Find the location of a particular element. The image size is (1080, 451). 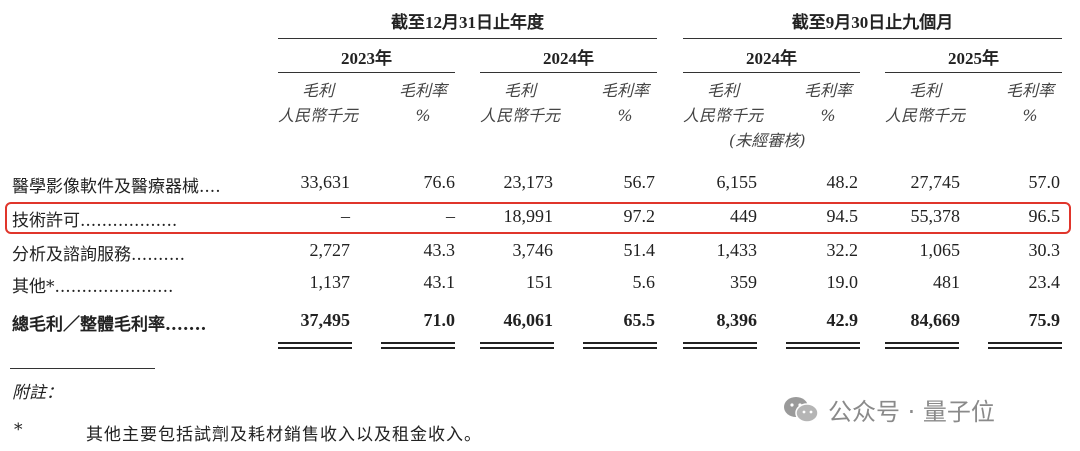

gross-profit-cell: 1,065 is located at coordinates (940, 250).